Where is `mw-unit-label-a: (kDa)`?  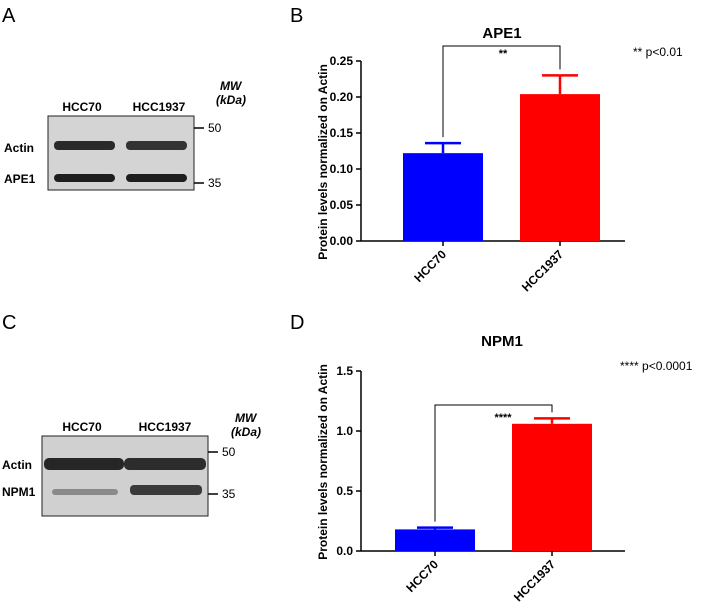
mw-unit-label-a: (kDa) is located at coordinates (231, 100).